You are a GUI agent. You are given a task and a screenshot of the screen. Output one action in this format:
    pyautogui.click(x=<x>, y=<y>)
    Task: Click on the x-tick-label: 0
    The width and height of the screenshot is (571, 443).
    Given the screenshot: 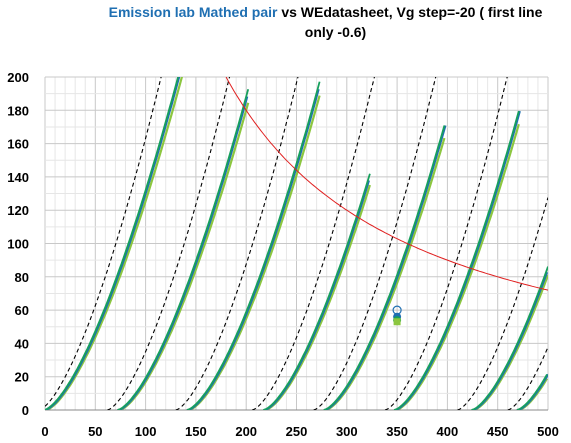 What is the action you would take?
    pyautogui.click(x=44, y=431)
    